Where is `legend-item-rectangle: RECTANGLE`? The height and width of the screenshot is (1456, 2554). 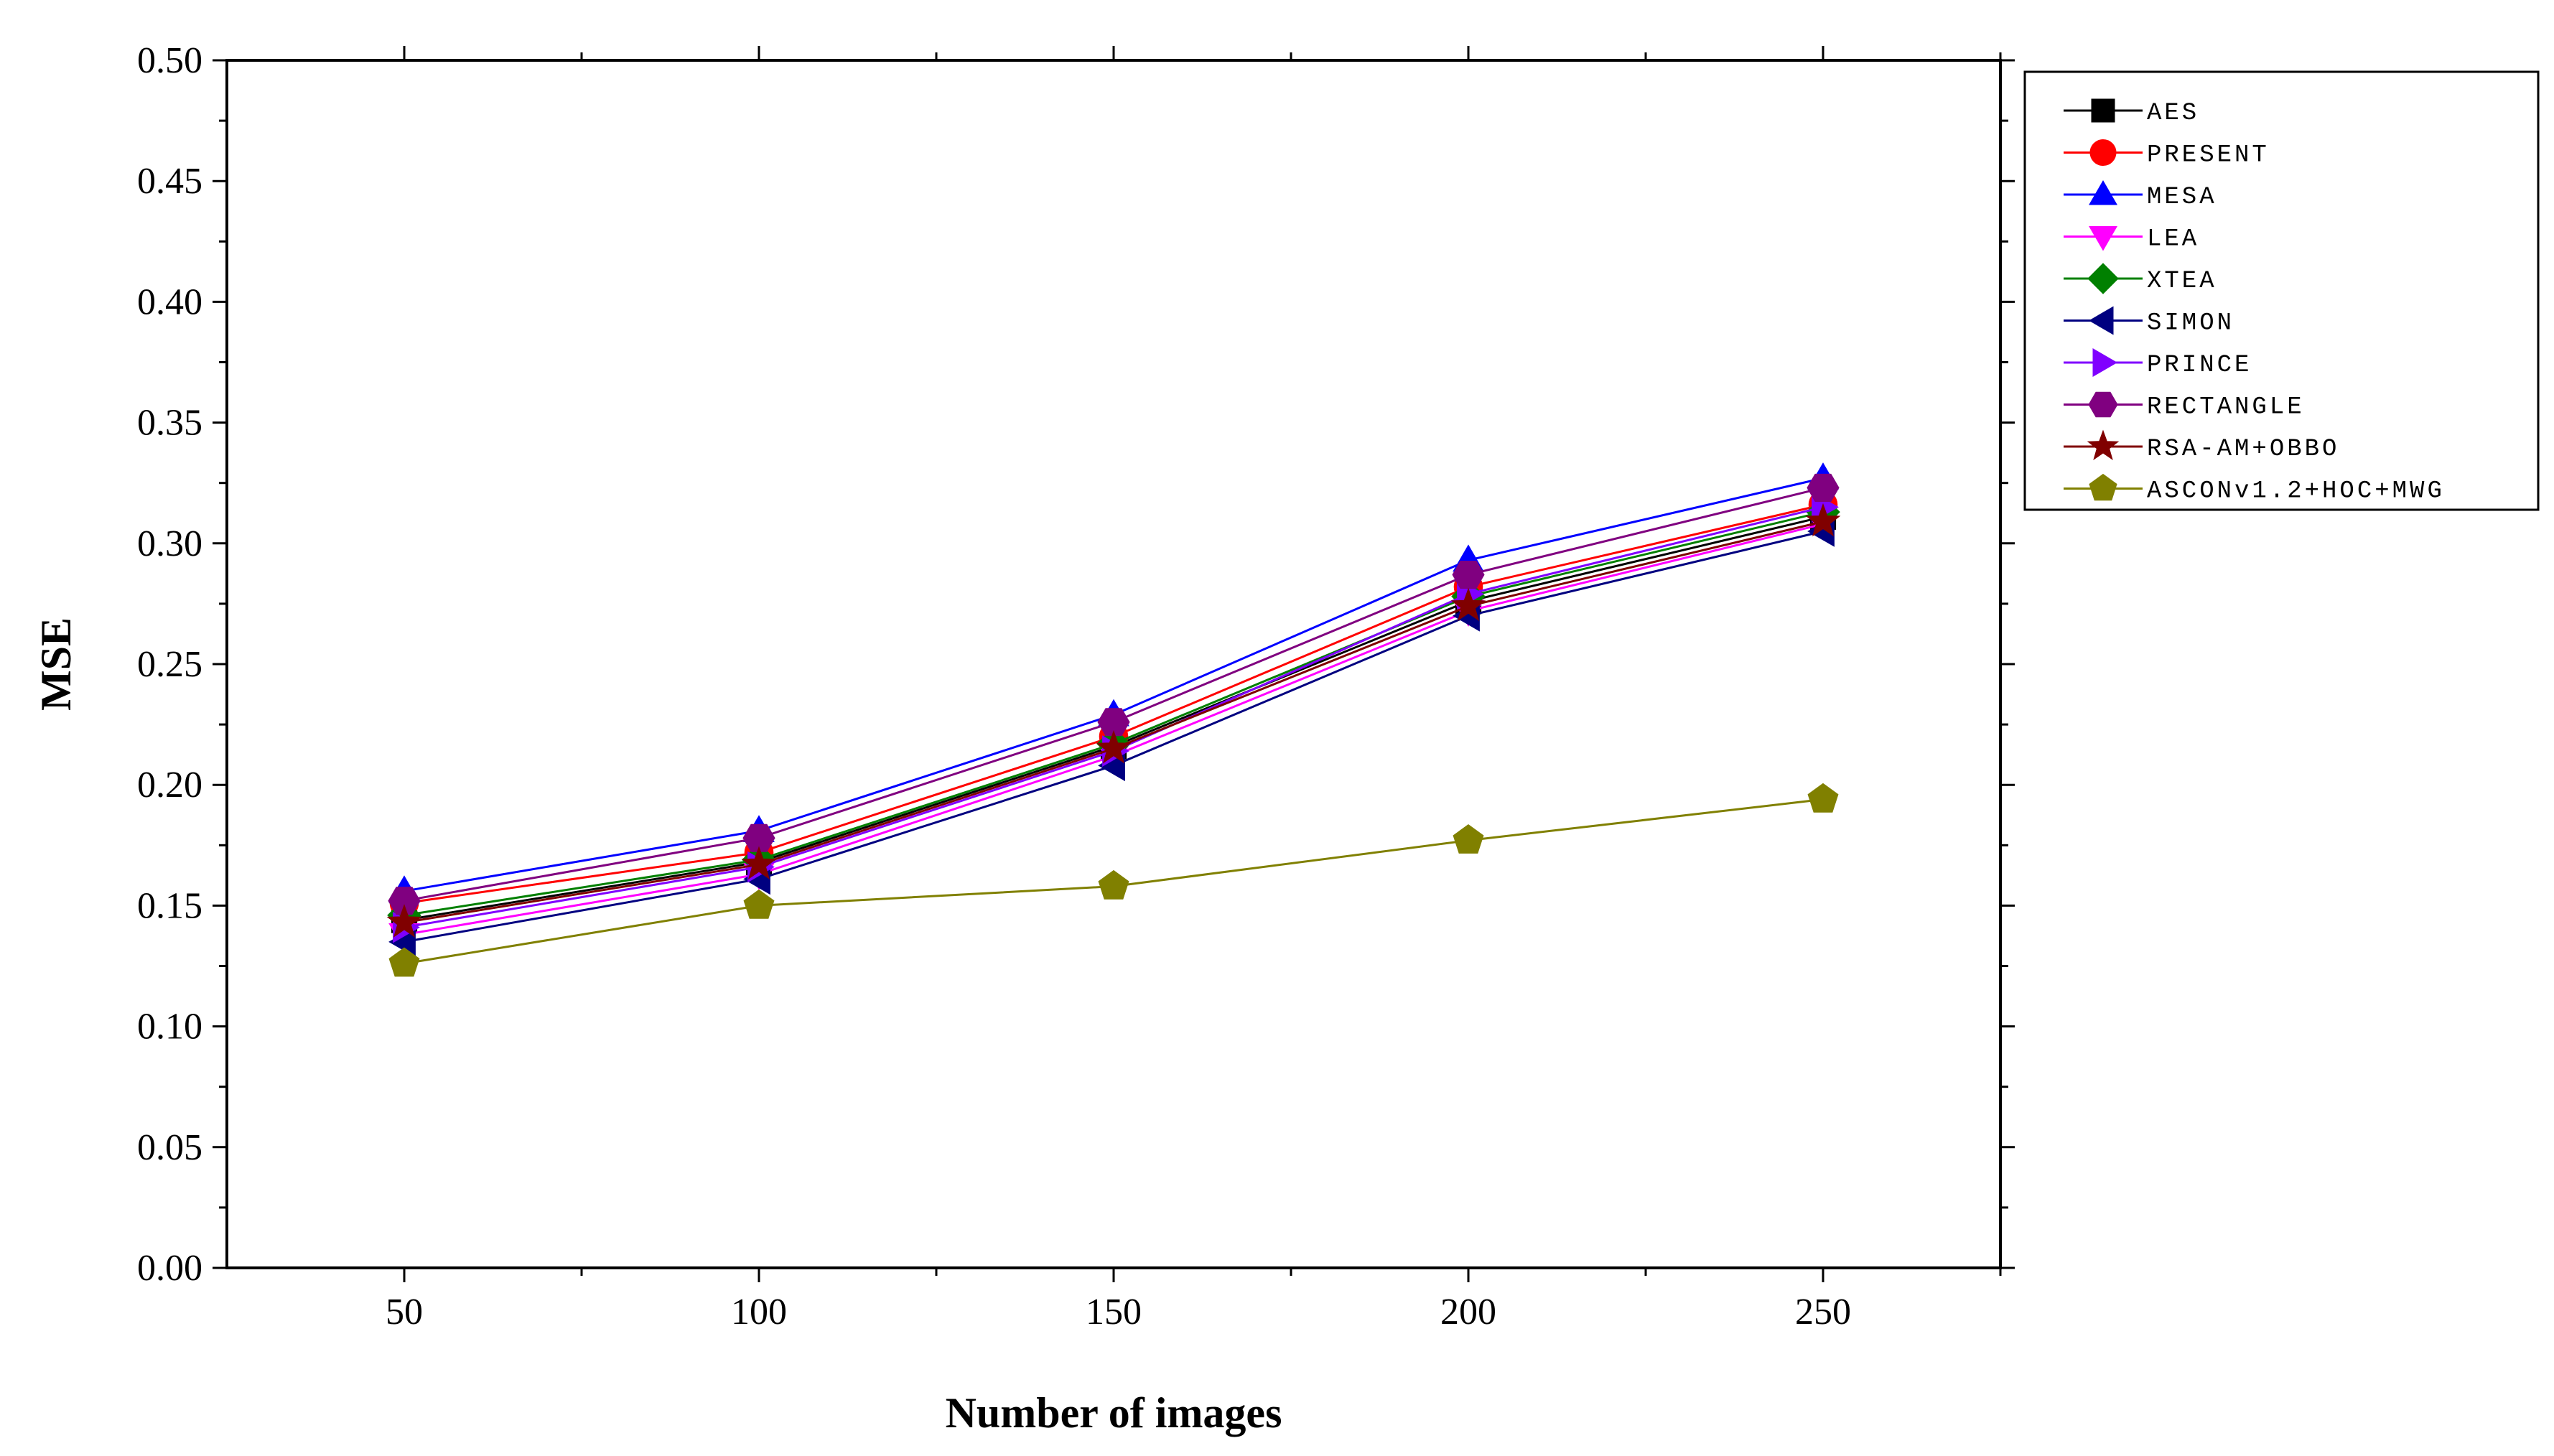 legend-item-rectangle: RECTANGLE is located at coordinates (2184, 406).